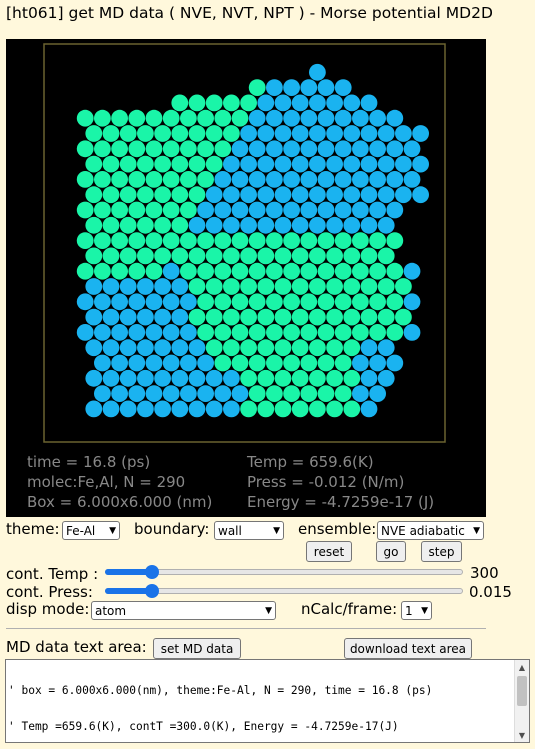 This screenshot has width=535, height=749. What do you see at coordinates (522, 735) in the screenshot?
I see `scroll-down-icon: ▼` at bounding box center [522, 735].